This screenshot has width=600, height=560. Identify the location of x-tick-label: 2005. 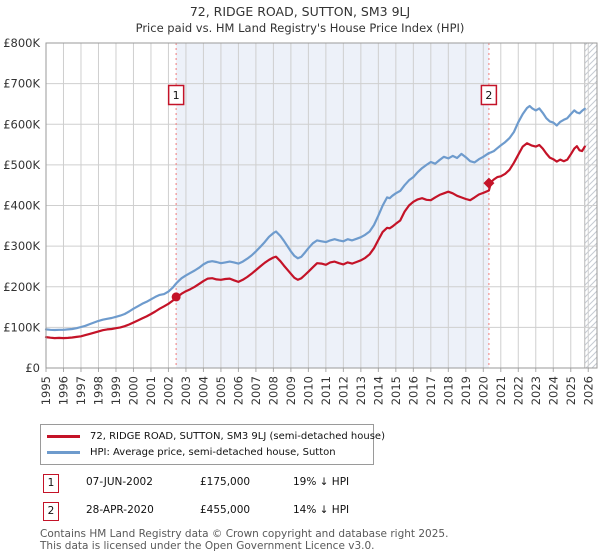
(221, 390).